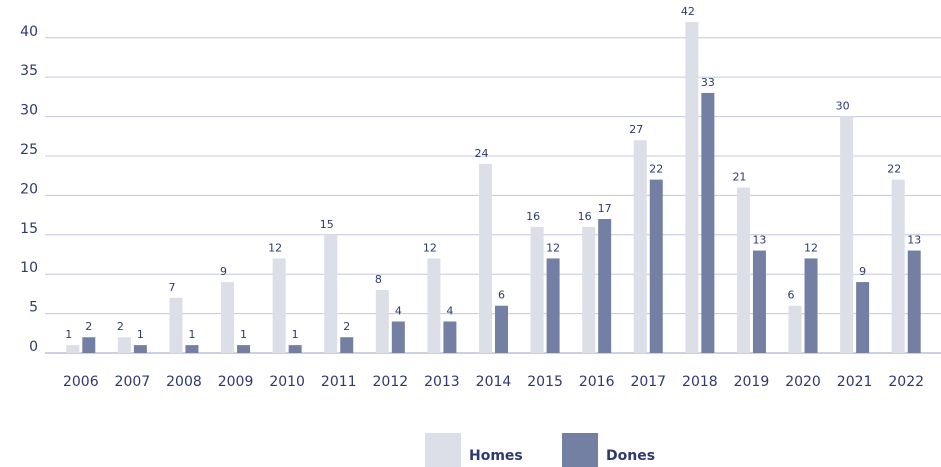 The width and height of the screenshot is (941, 467). Describe the element at coordinates (184, 382) in the screenshot. I see `x-tick-label: 2008` at that location.